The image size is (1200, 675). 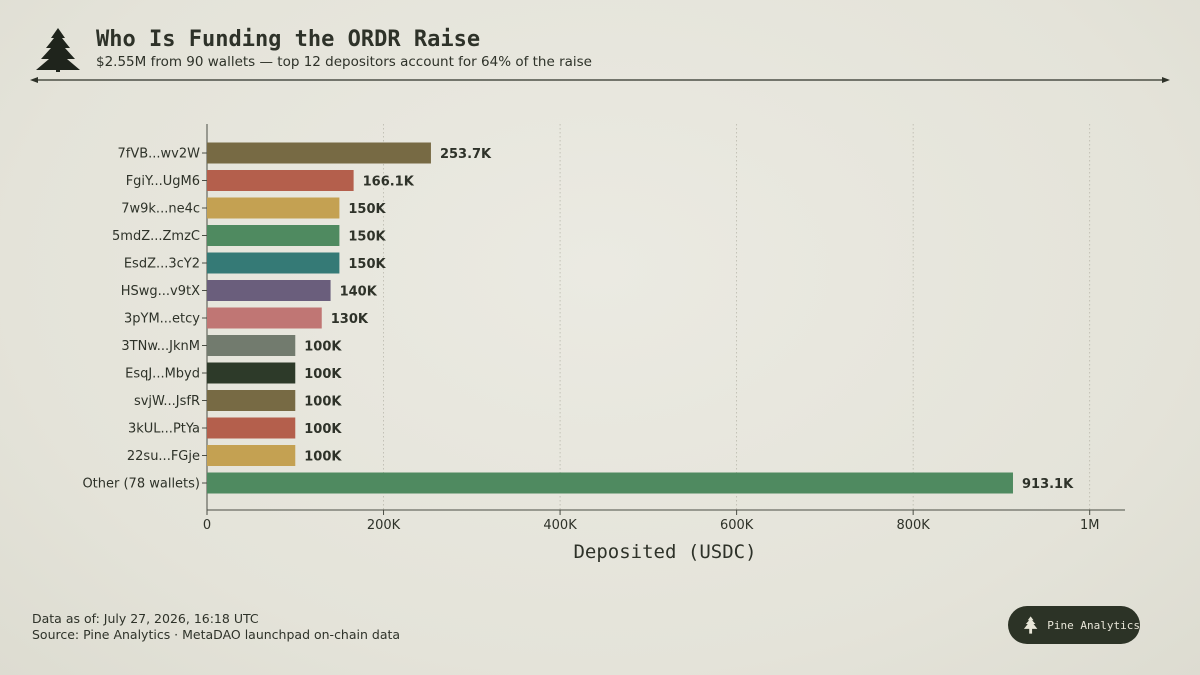 What do you see at coordinates (1048, 484) in the screenshot?
I see `value-label-12: 913.1K` at bounding box center [1048, 484].